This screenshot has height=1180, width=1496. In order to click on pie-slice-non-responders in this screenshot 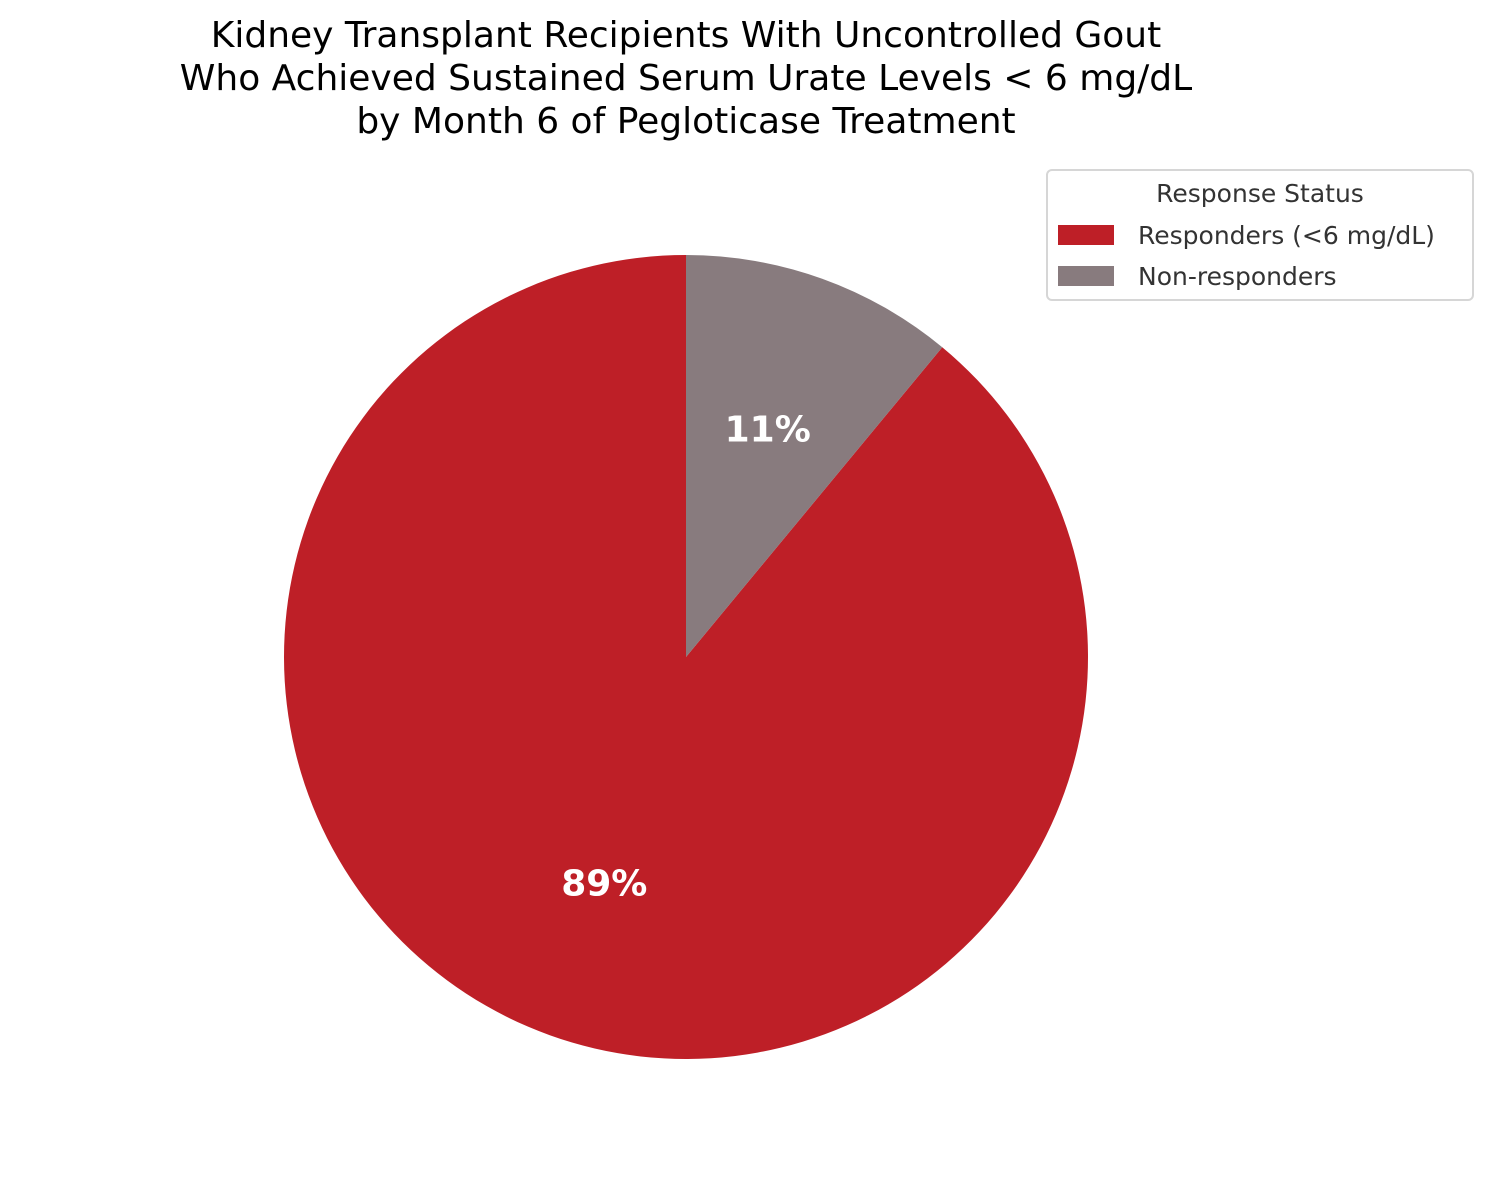, I will do `click(814, 456)`.